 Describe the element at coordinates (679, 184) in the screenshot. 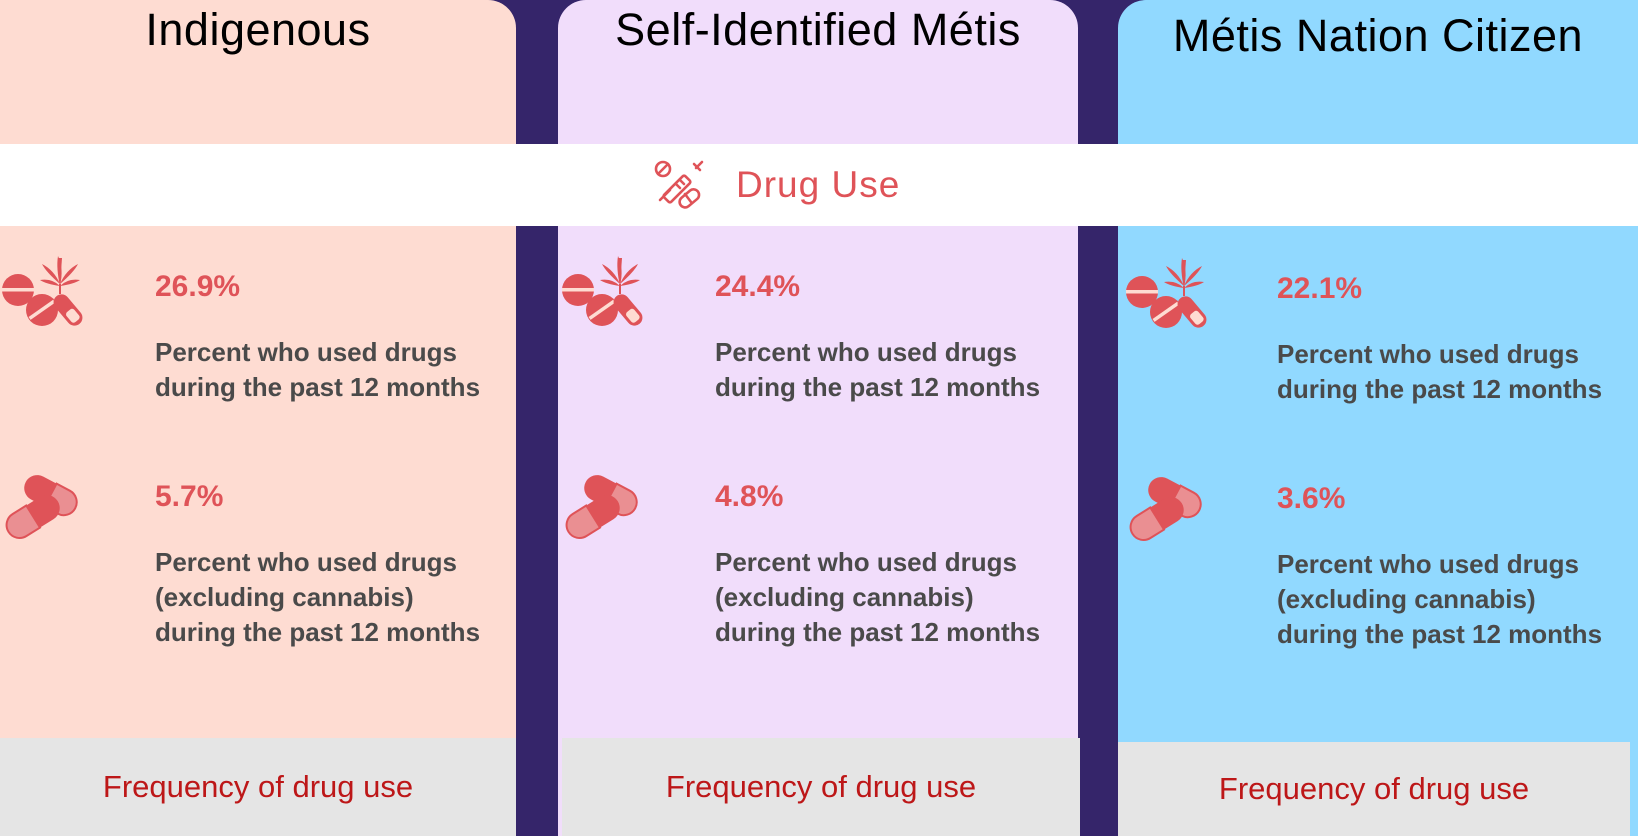

I see `syringe-pill-icon` at that location.